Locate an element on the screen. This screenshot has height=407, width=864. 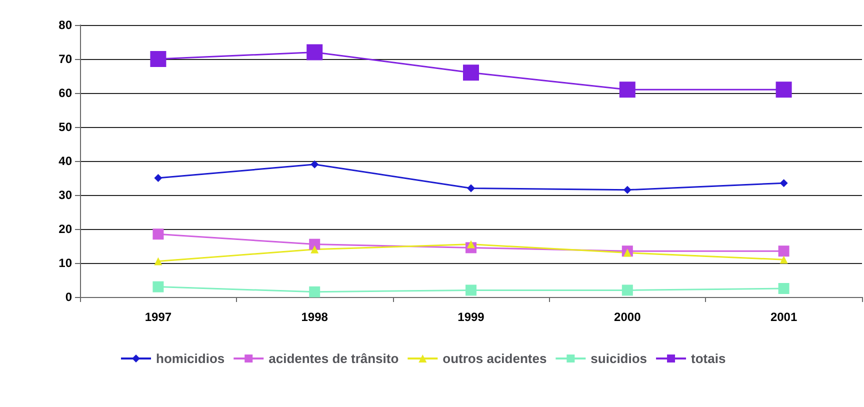
legend-label: homicidios is located at coordinates (190, 358).